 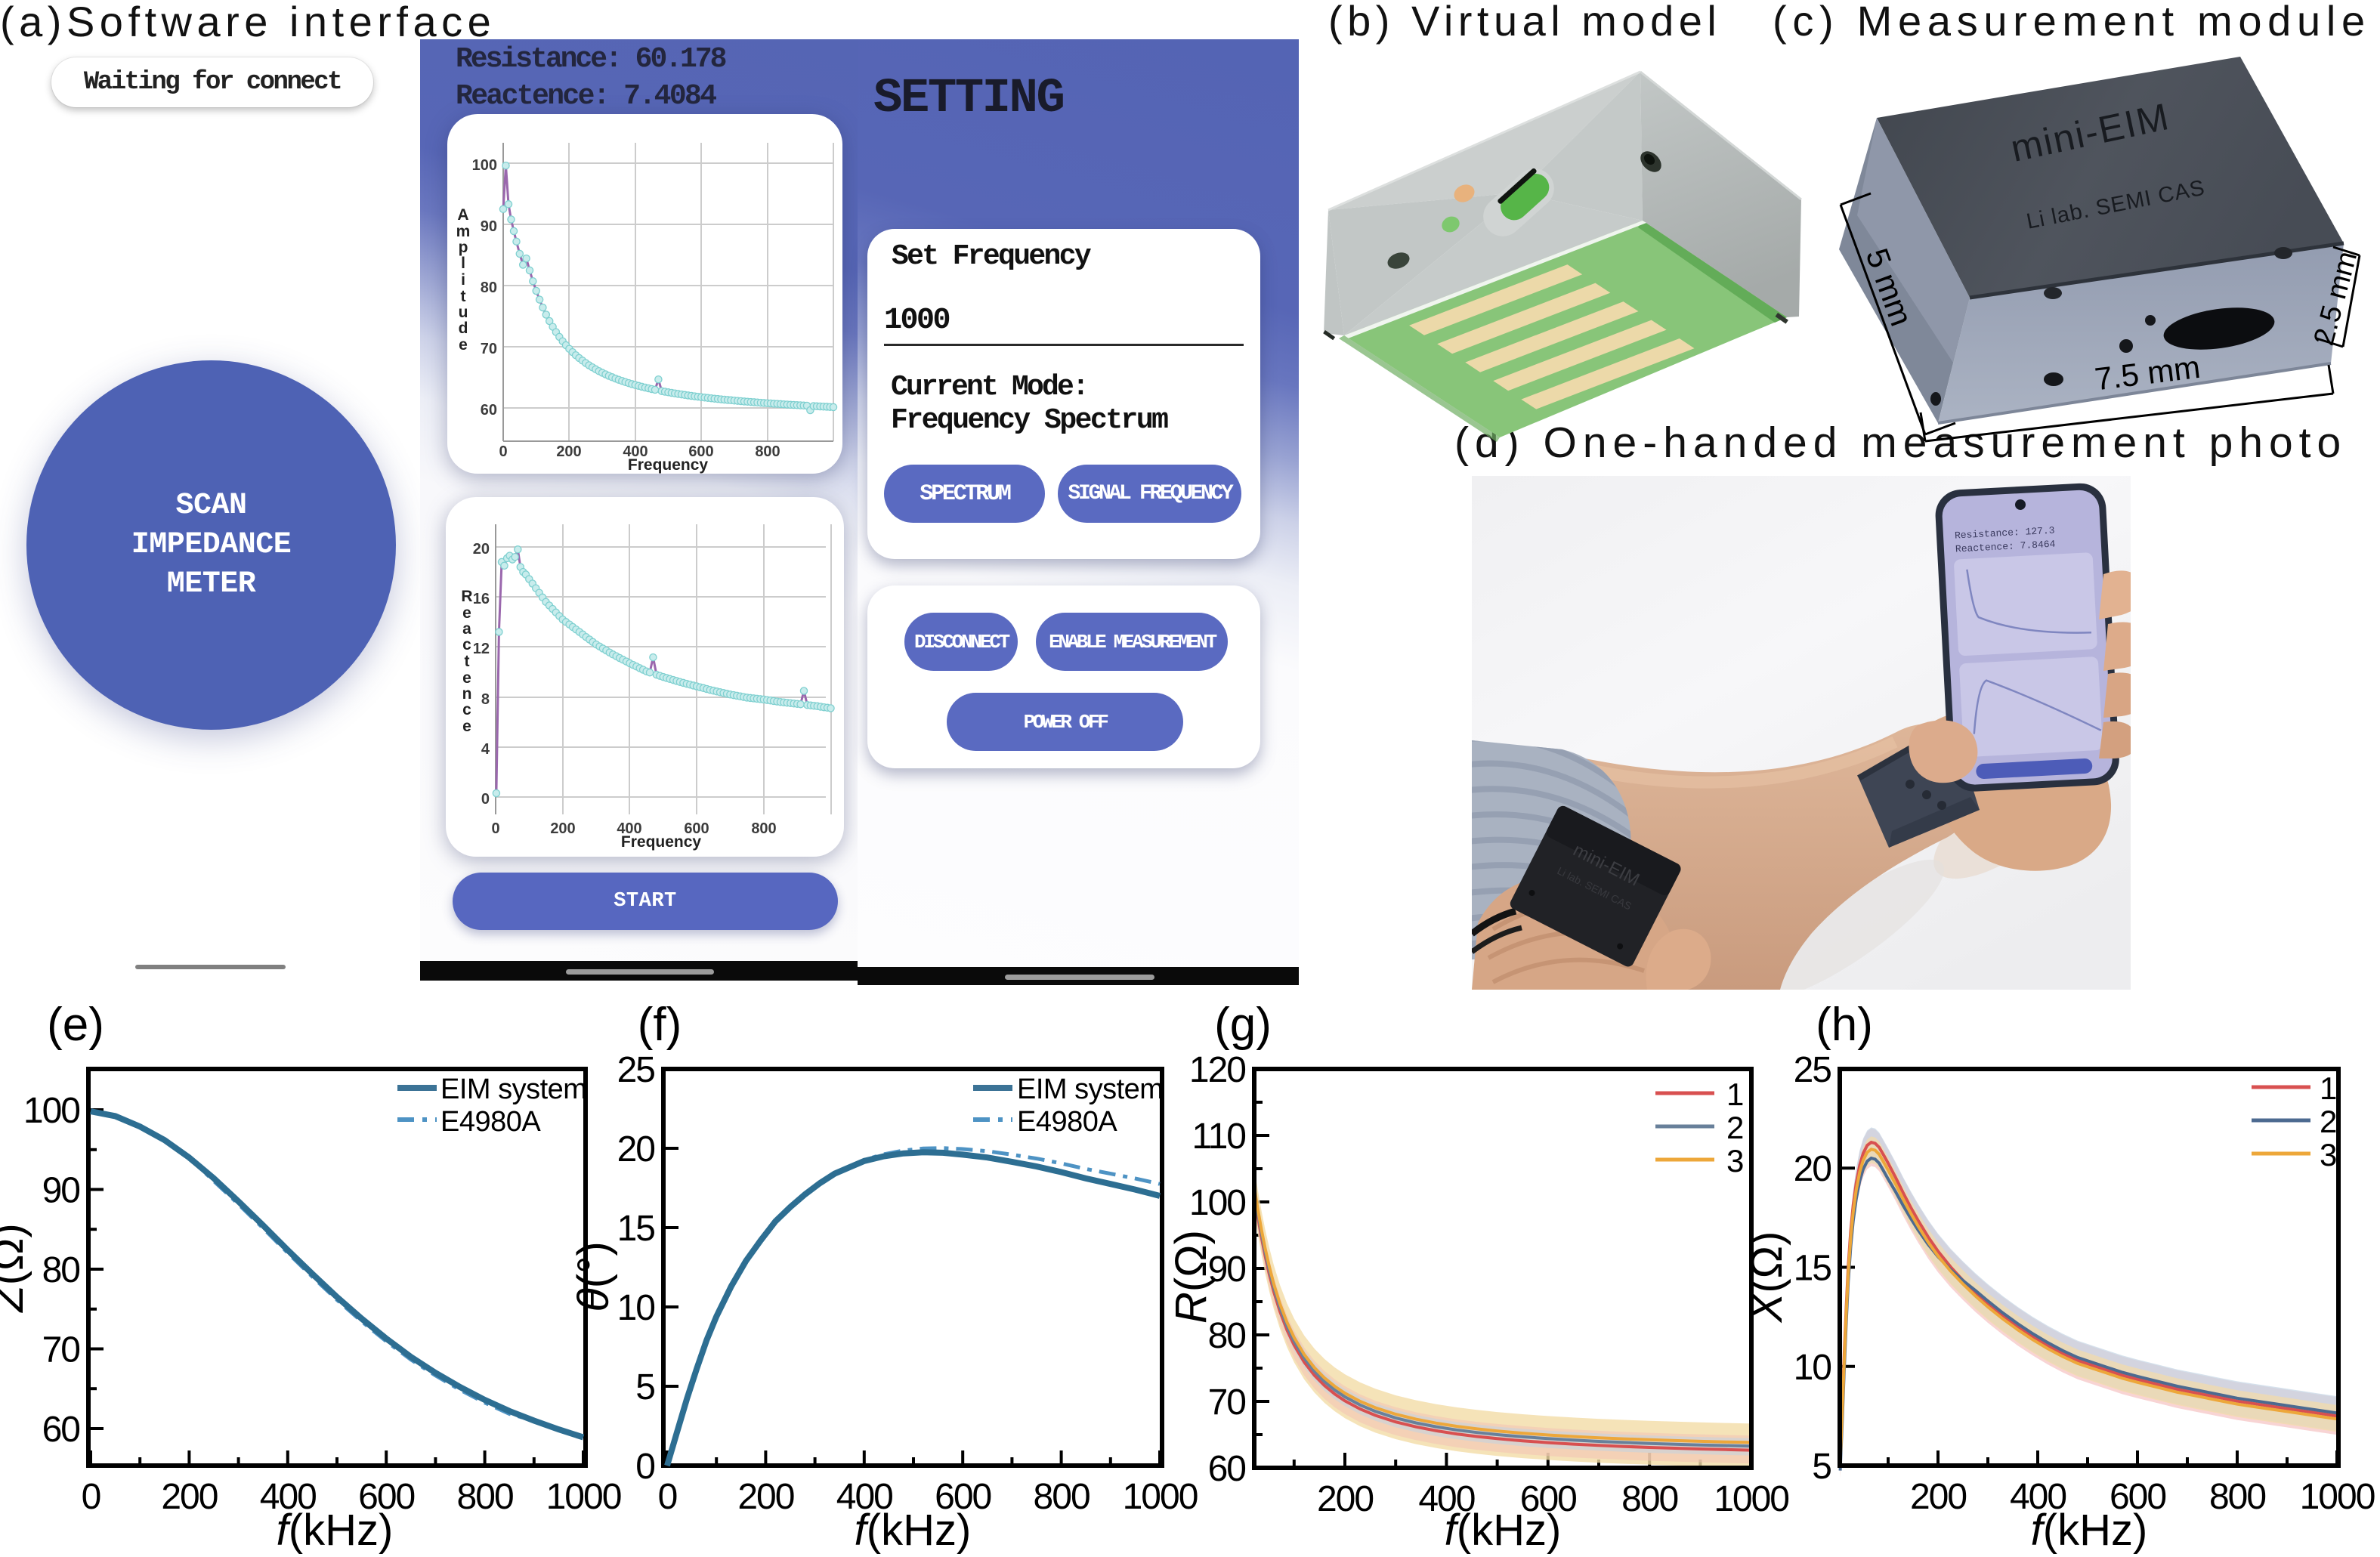 I want to click on svg-text: Reactence: 7.8464, so click(x=2005, y=547).